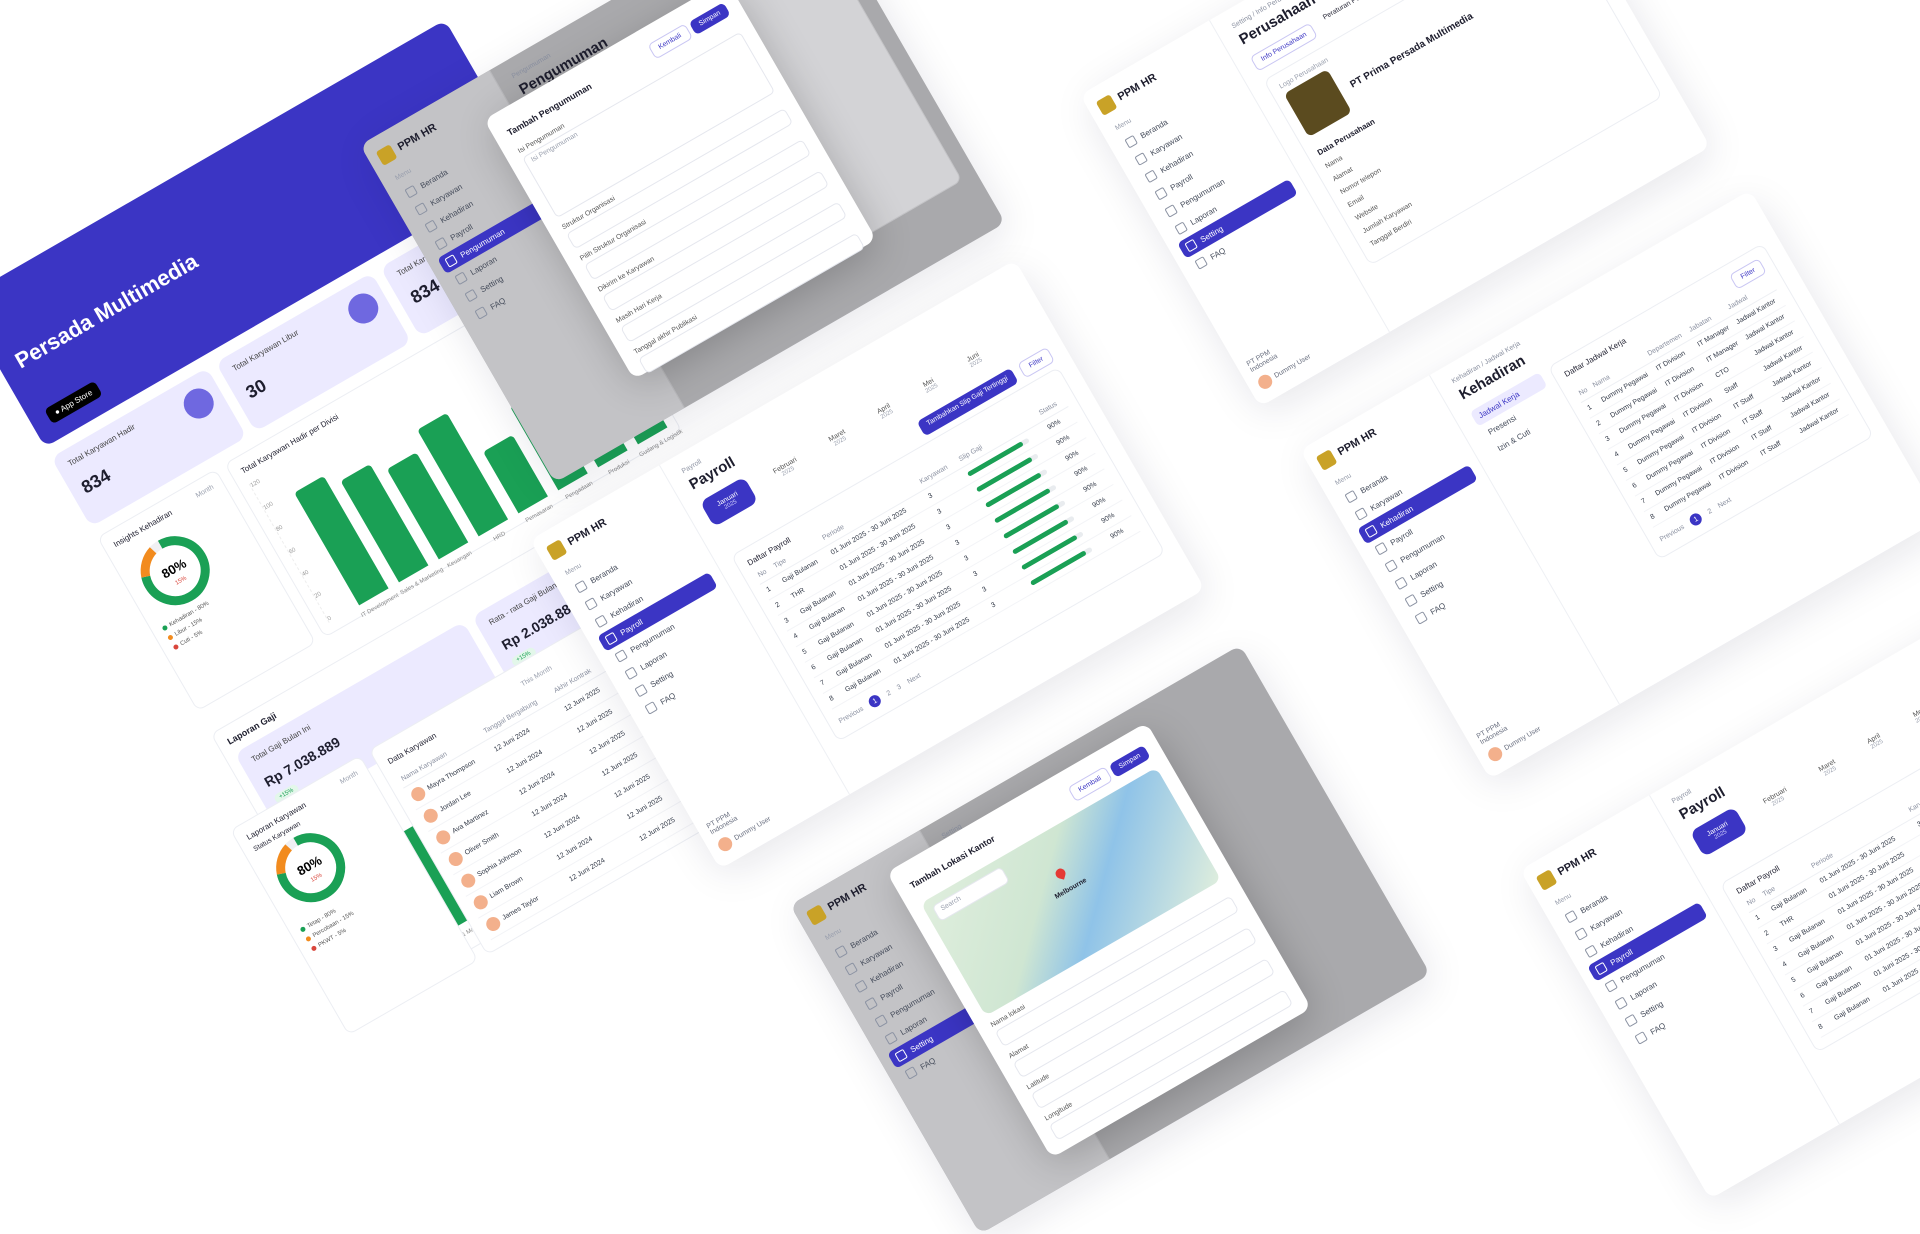 The image size is (1920, 1234). I want to click on x-tick-label: HRD, so click(499, 536).